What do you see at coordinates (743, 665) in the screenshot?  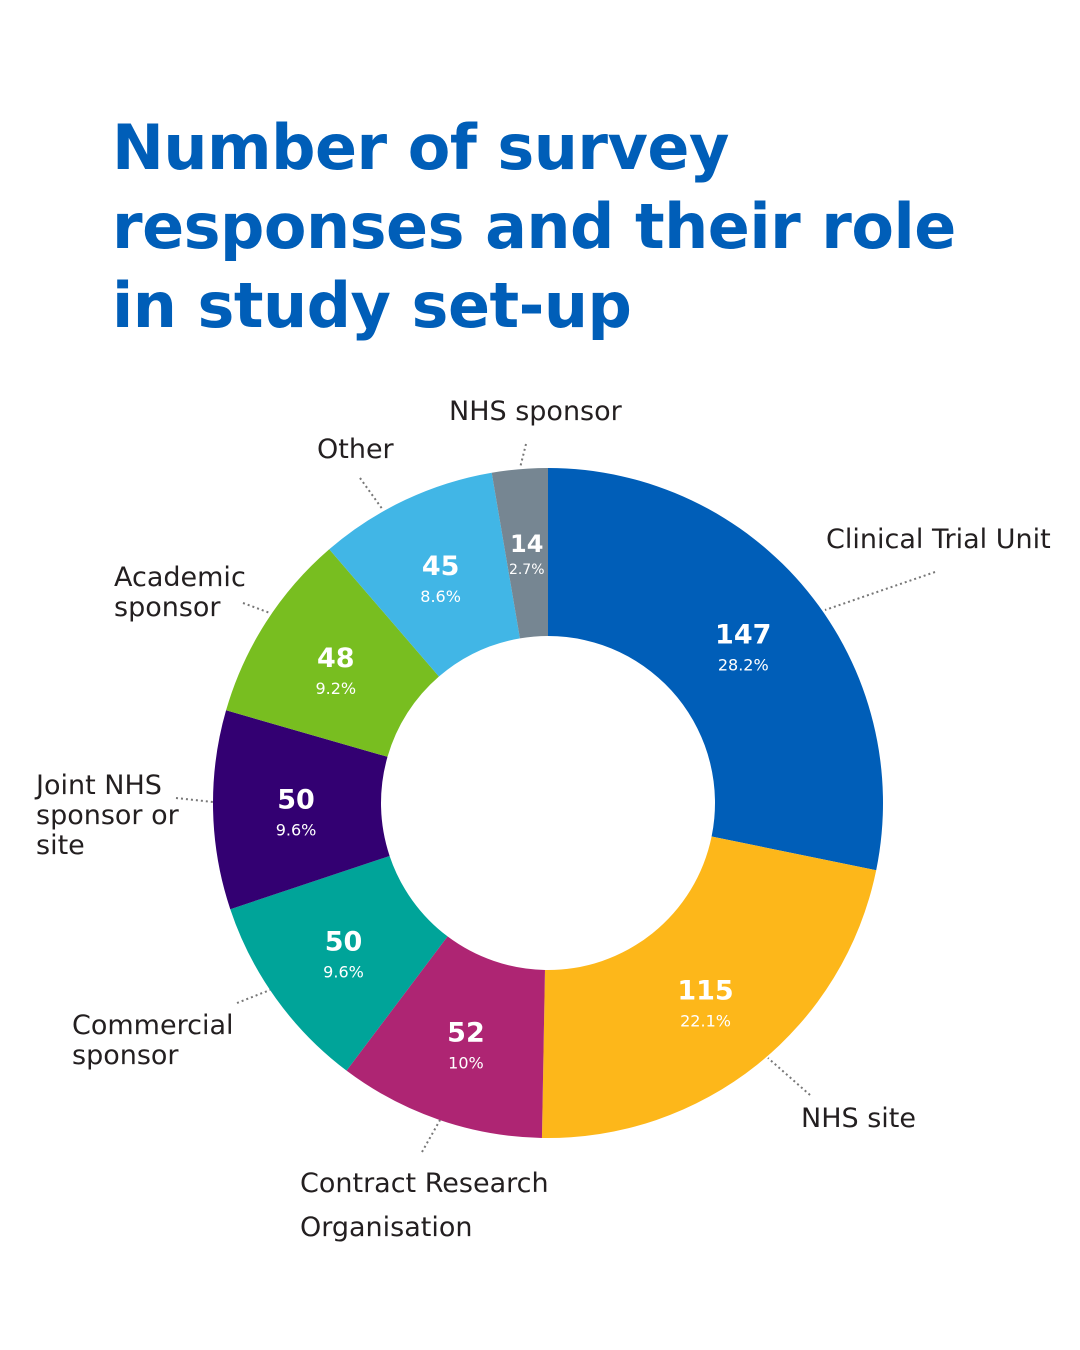 I see `percent-label: 28.2%` at bounding box center [743, 665].